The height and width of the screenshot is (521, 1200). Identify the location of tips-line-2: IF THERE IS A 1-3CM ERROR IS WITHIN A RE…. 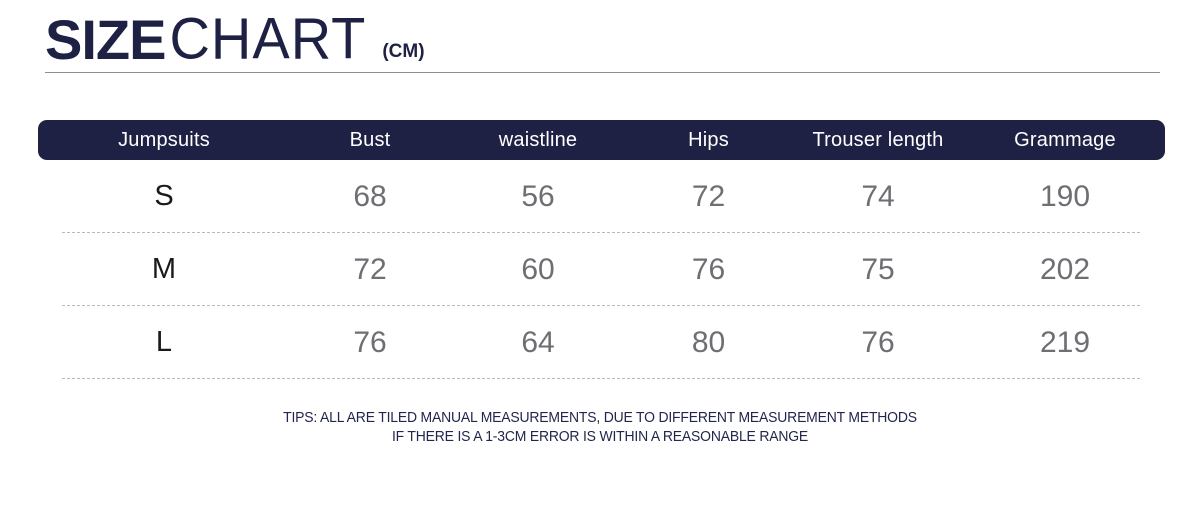
(600, 436).